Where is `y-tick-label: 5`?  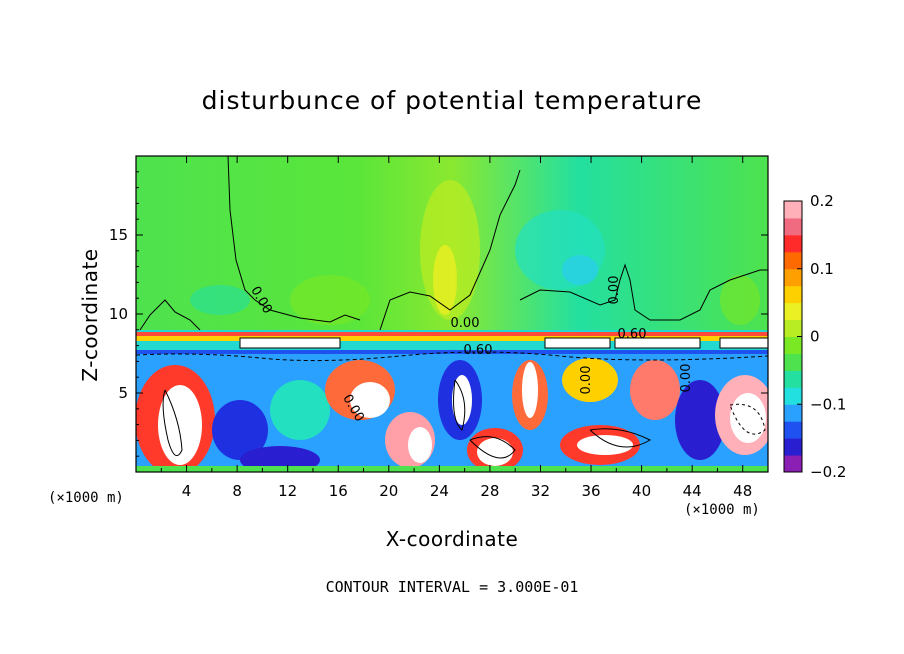 y-tick-label: 5 is located at coordinates (123, 393).